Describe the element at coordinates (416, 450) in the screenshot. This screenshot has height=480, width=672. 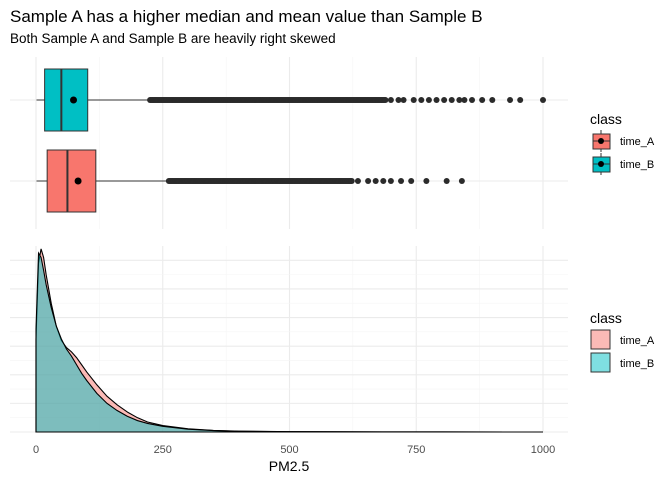
I see `x-tick-label: 750` at that location.